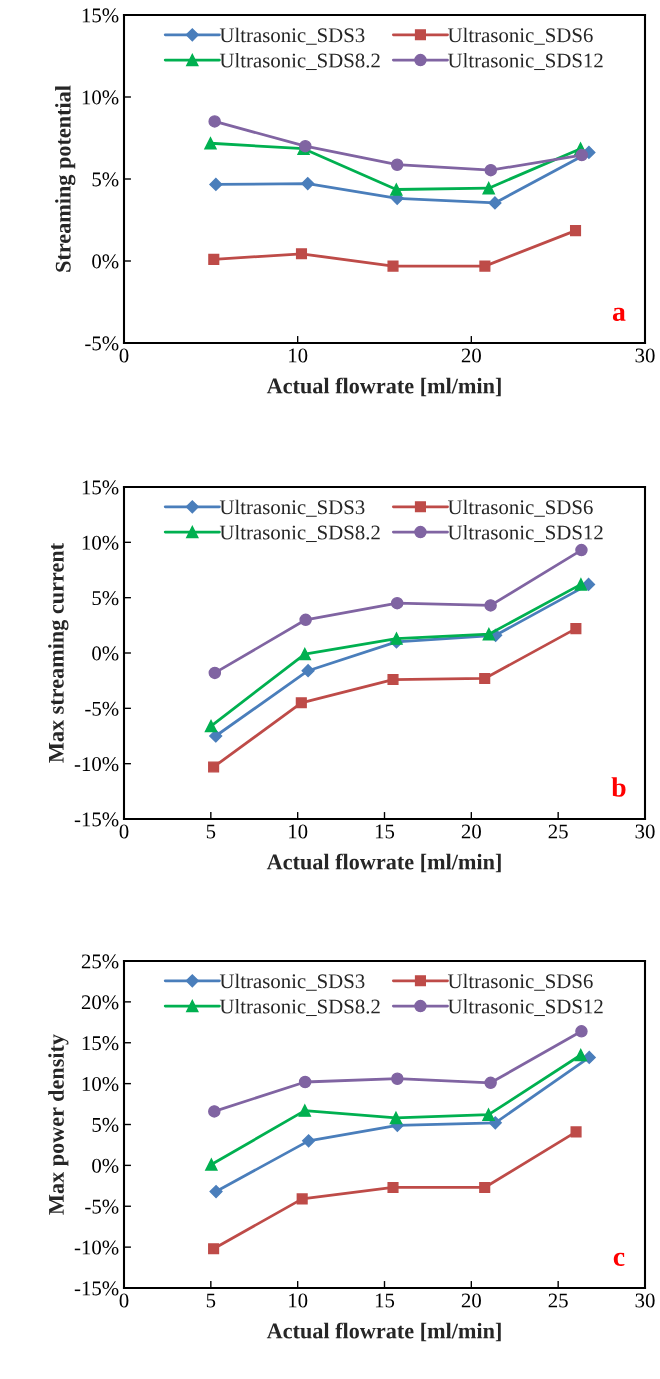 This screenshot has height=1379, width=660. What do you see at coordinates (618, 787) in the screenshot?
I see `annotation: b` at bounding box center [618, 787].